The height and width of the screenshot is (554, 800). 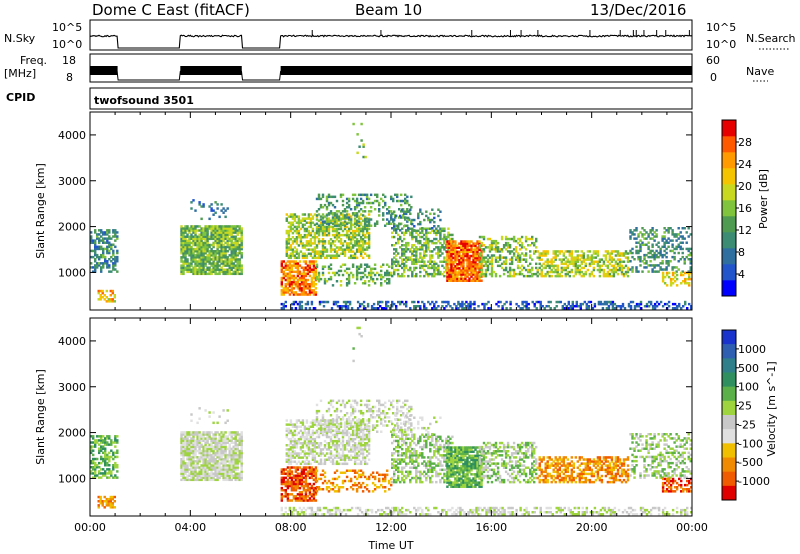 What do you see at coordinates (20, 73) in the screenshot?
I see `freq-unit-label: [MHz]` at bounding box center [20, 73].